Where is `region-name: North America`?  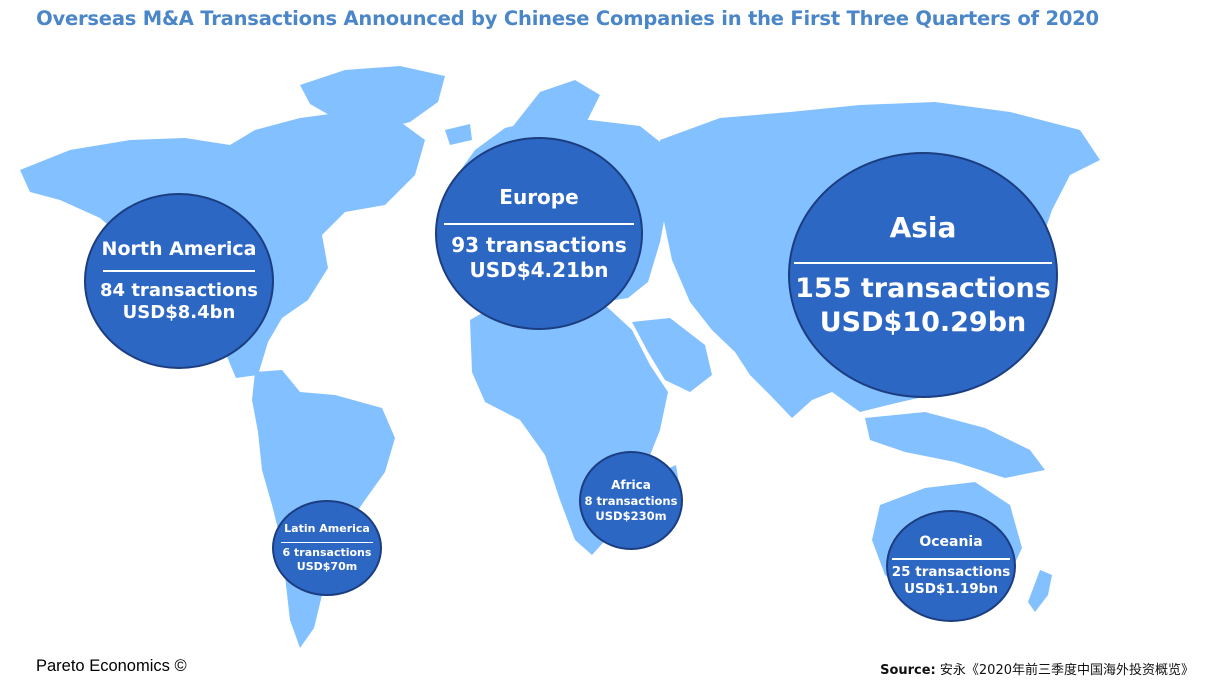 region-name: North America is located at coordinates (179, 248).